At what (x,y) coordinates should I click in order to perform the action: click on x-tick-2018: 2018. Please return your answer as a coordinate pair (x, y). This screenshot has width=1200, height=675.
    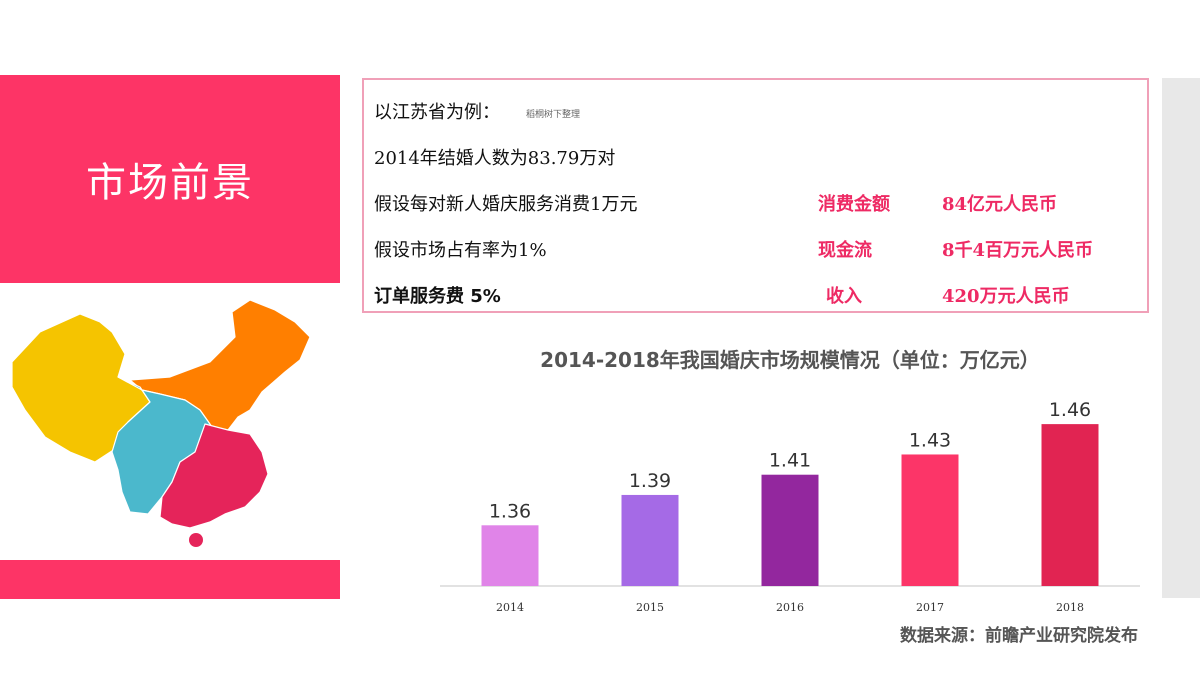
    Looking at the image, I should click on (1070, 607).